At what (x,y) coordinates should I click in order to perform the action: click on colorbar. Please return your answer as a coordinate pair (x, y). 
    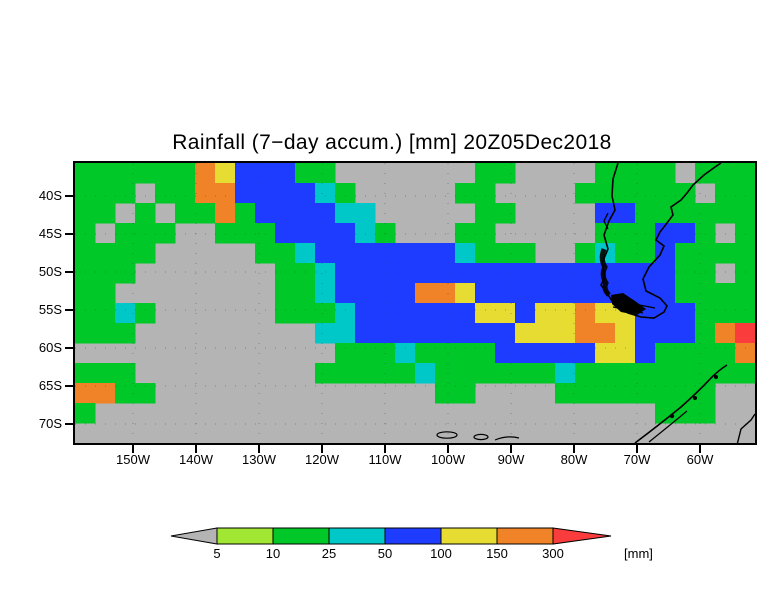
    Looking at the image, I should click on (391, 536).